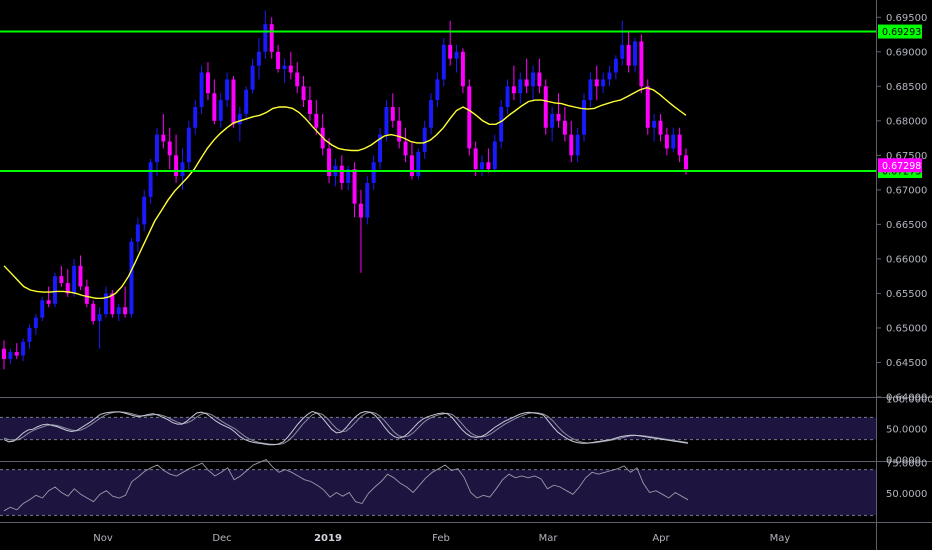 The width and height of the screenshot is (932, 550). Describe the element at coordinates (103, 538) in the screenshot. I see `time-tick-label: Nov` at that location.